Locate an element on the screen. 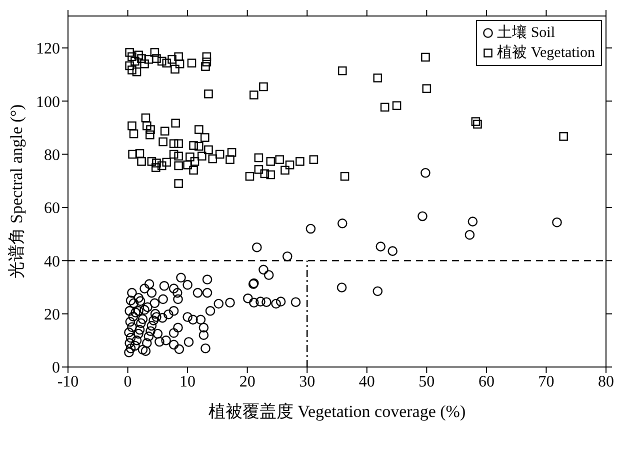  x-tick-label: 30 is located at coordinates (307, 381).